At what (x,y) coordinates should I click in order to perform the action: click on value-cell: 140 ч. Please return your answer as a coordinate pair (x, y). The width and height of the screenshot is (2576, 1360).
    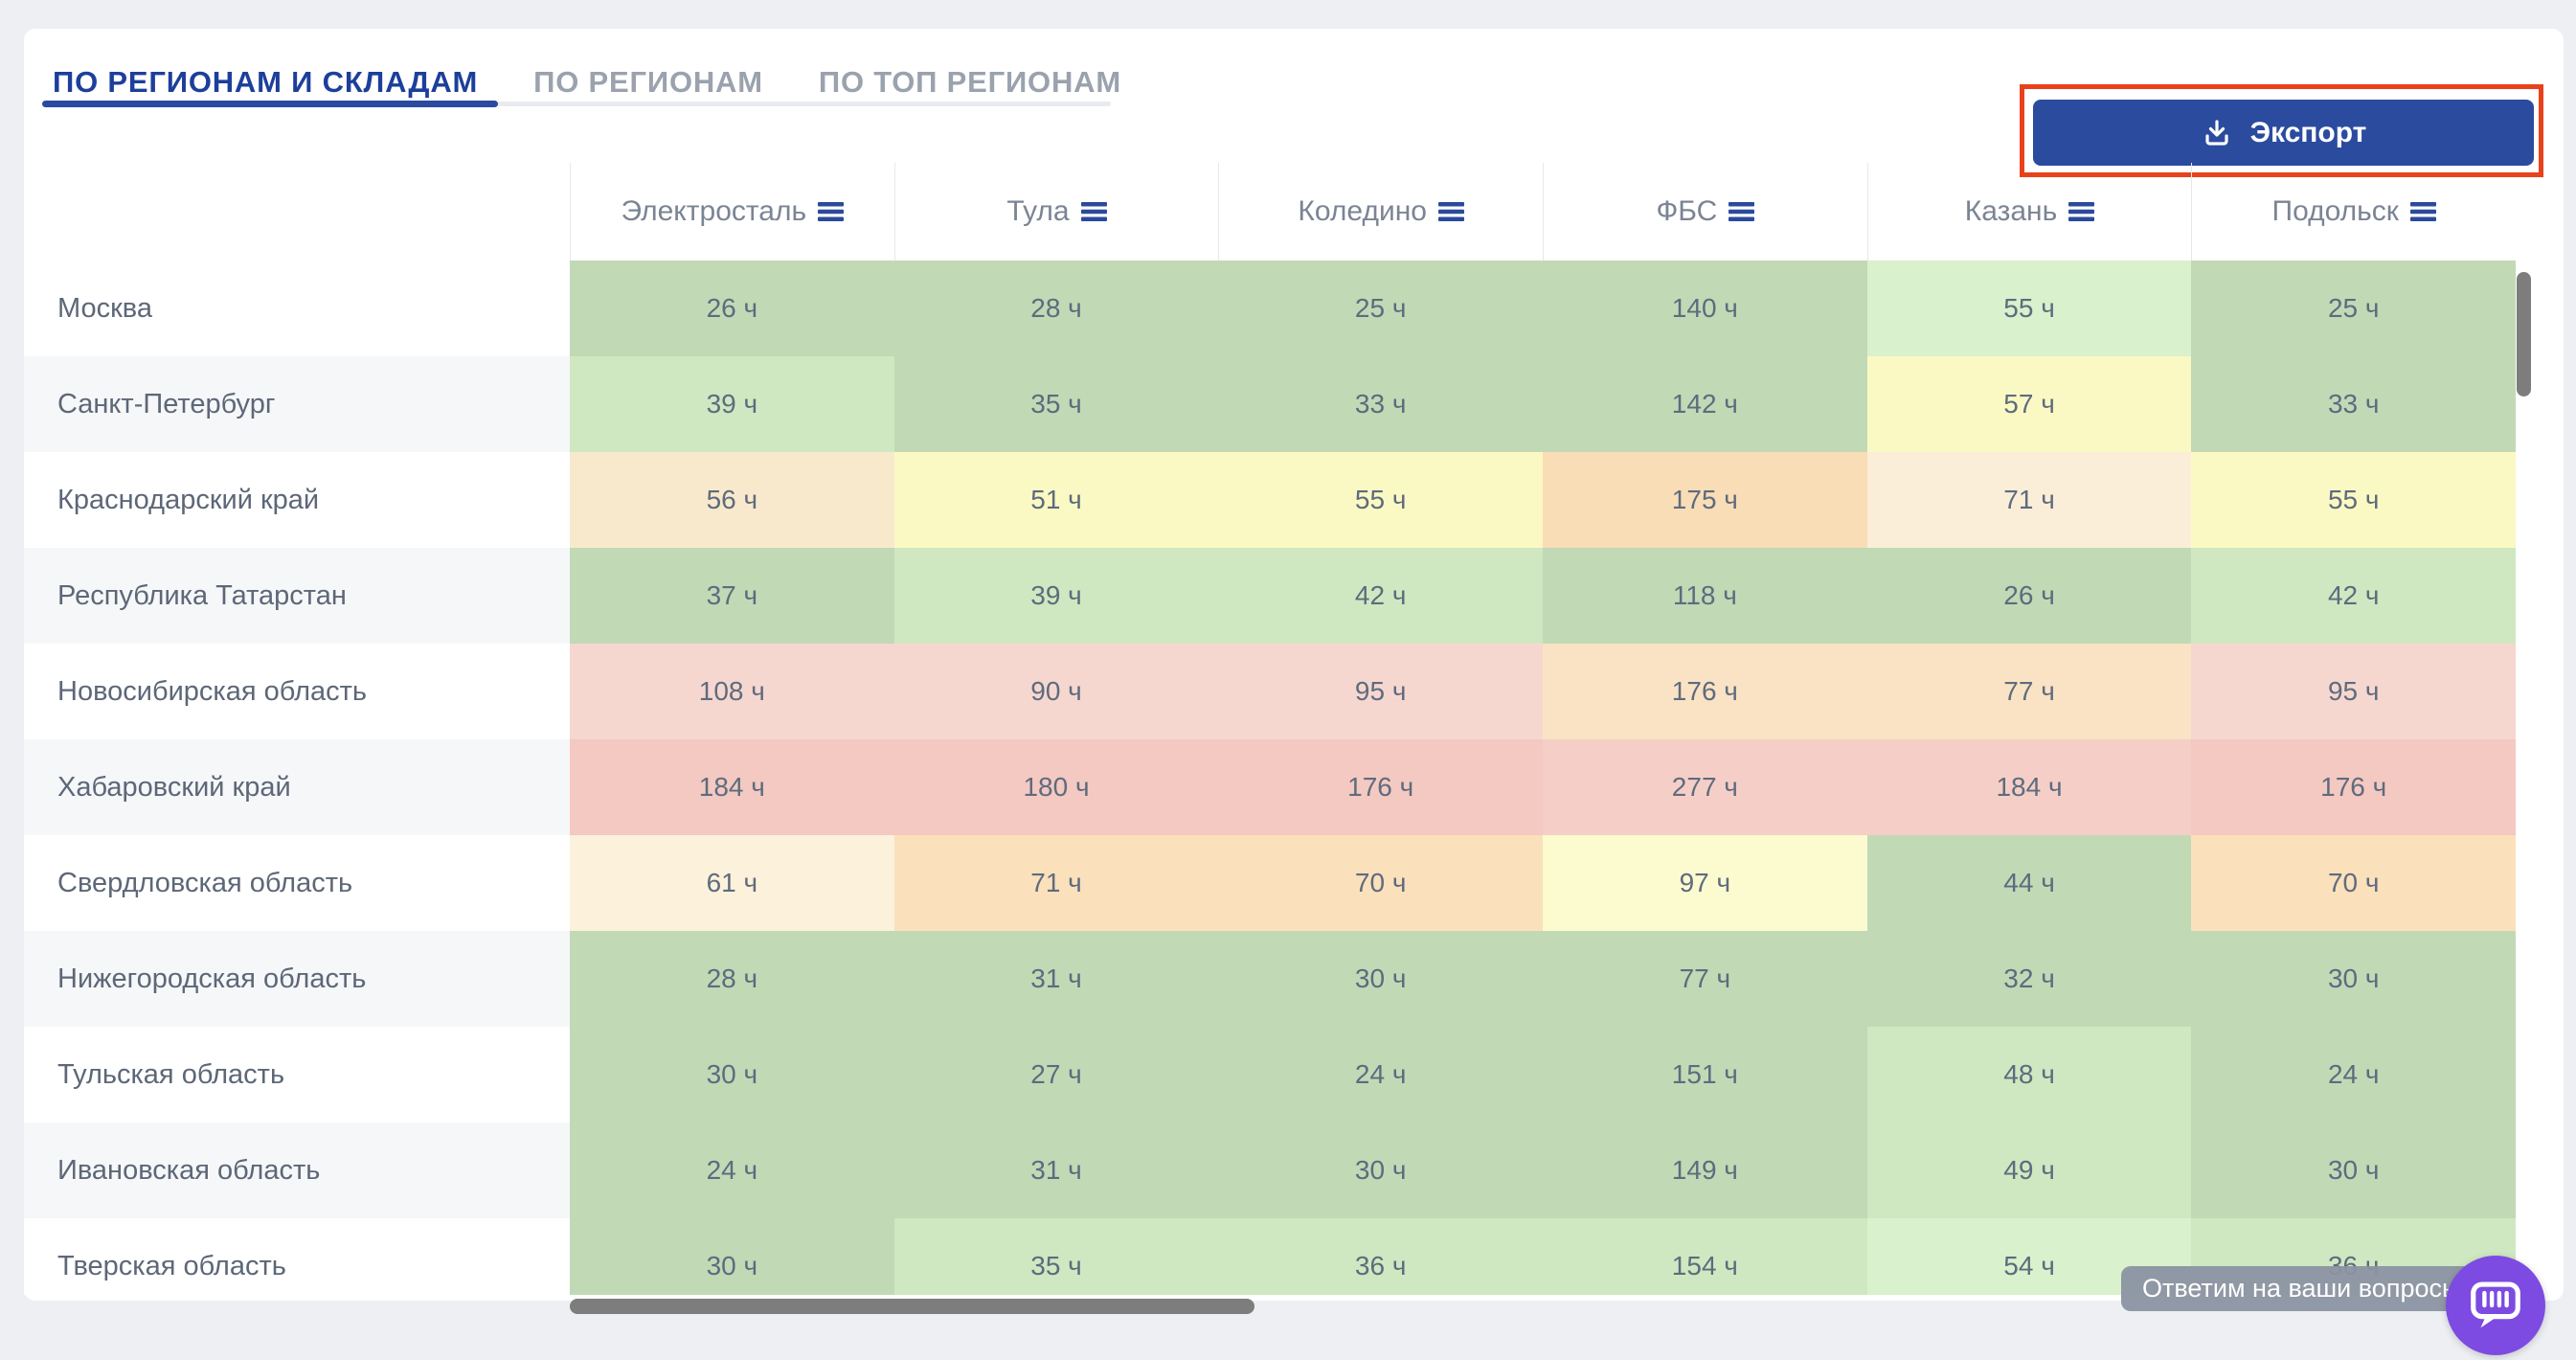
    Looking at the image, I should click on (1705, 308).